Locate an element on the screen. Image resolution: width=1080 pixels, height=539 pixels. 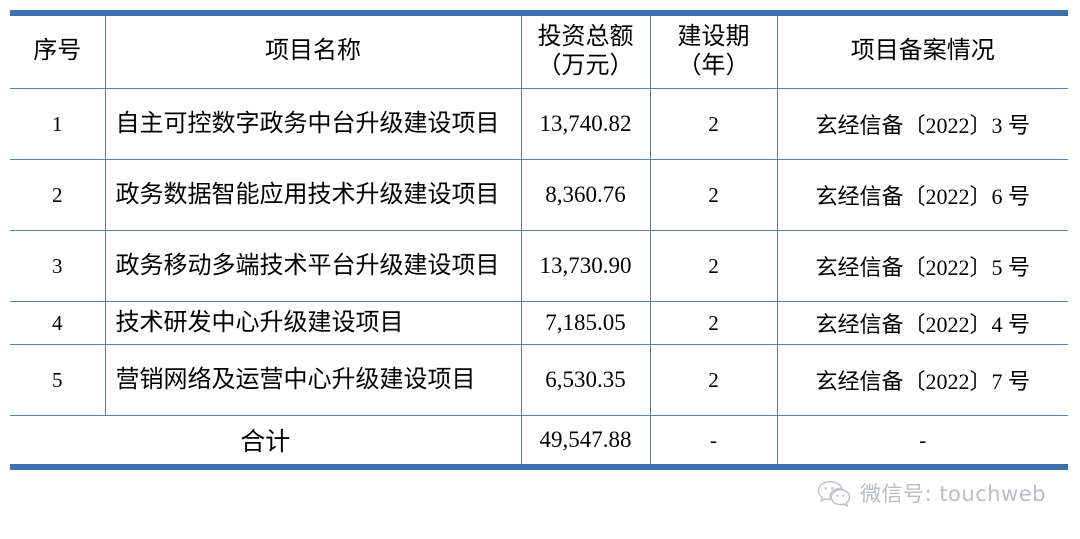
table-header-row: 序号 项目名称 投资总额 （万元） 建设期 （年） 项目备案情况 is located at coordinates (539, 49).